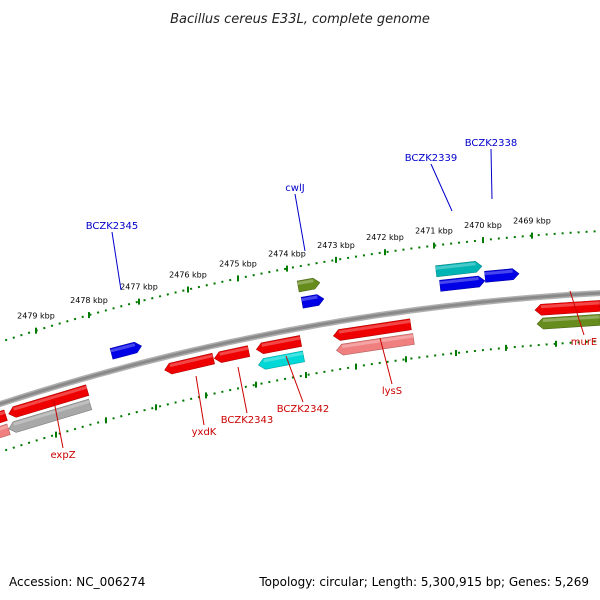 This screenshot has height=600, width=600. I want to click on label-lyss: lysS, so click(392, 391).